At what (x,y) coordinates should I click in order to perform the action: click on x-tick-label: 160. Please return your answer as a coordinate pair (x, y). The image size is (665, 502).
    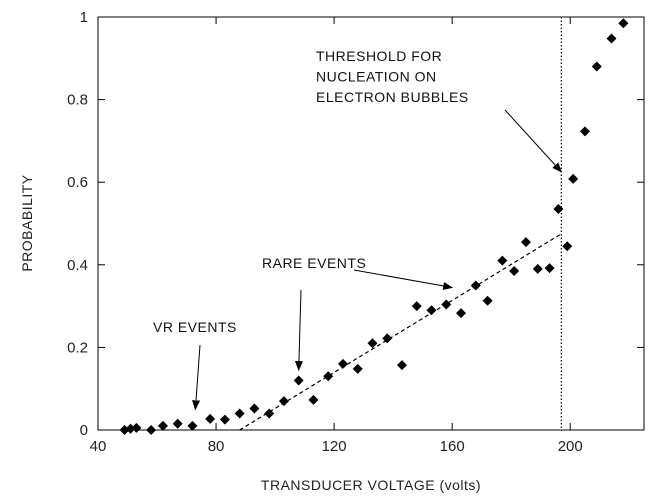
    Looking at the image, I should click on (452, 446).